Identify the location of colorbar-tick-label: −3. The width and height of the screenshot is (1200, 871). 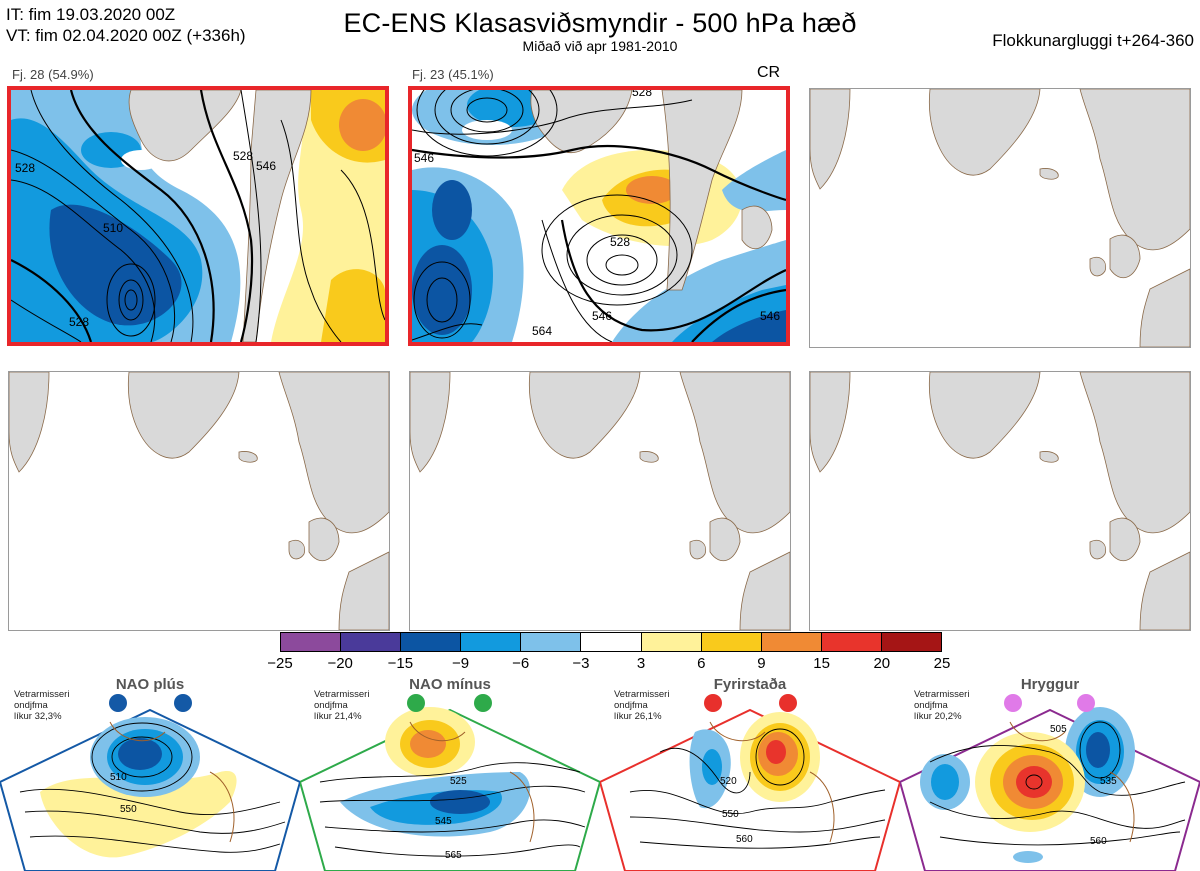
(581, 663).